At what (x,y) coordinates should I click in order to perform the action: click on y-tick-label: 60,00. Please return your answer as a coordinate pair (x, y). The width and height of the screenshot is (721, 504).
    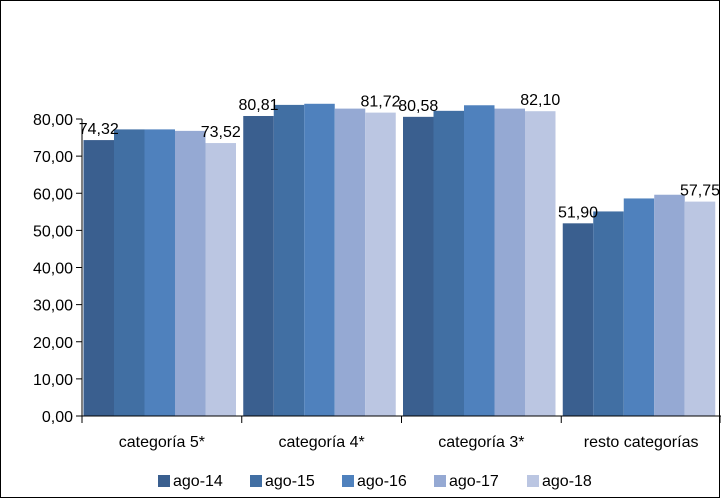
    Looking at the image, I should click on (53, 194).